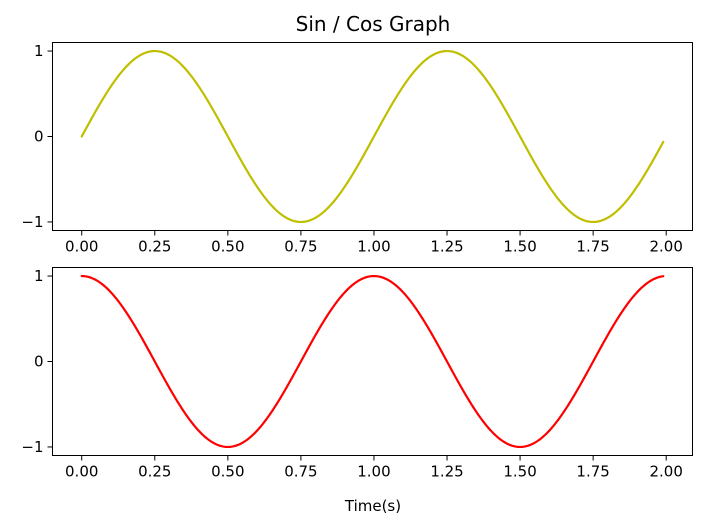 This screenshot has height=528, width=703. Describe the element at coordinates (373, 247) in the screenshot. I see `top-x-tick-label: 1.00` at that location.